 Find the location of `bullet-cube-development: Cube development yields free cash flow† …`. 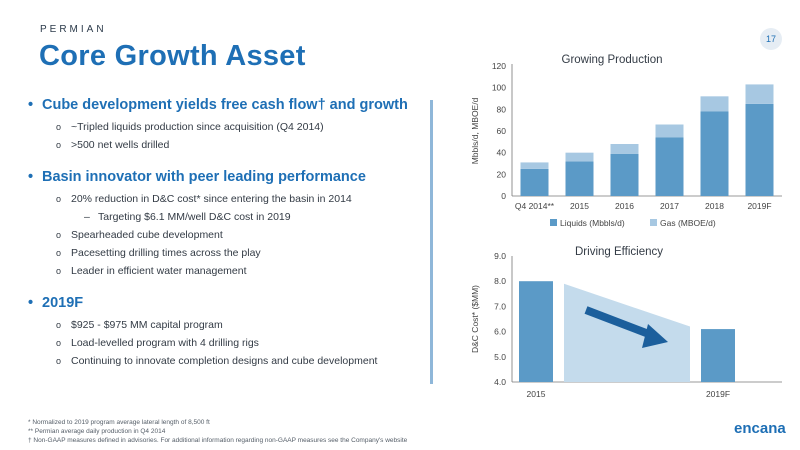

bullet-cube-development: Cube development yields free cash flow† … is located at coordinates (226, 105).